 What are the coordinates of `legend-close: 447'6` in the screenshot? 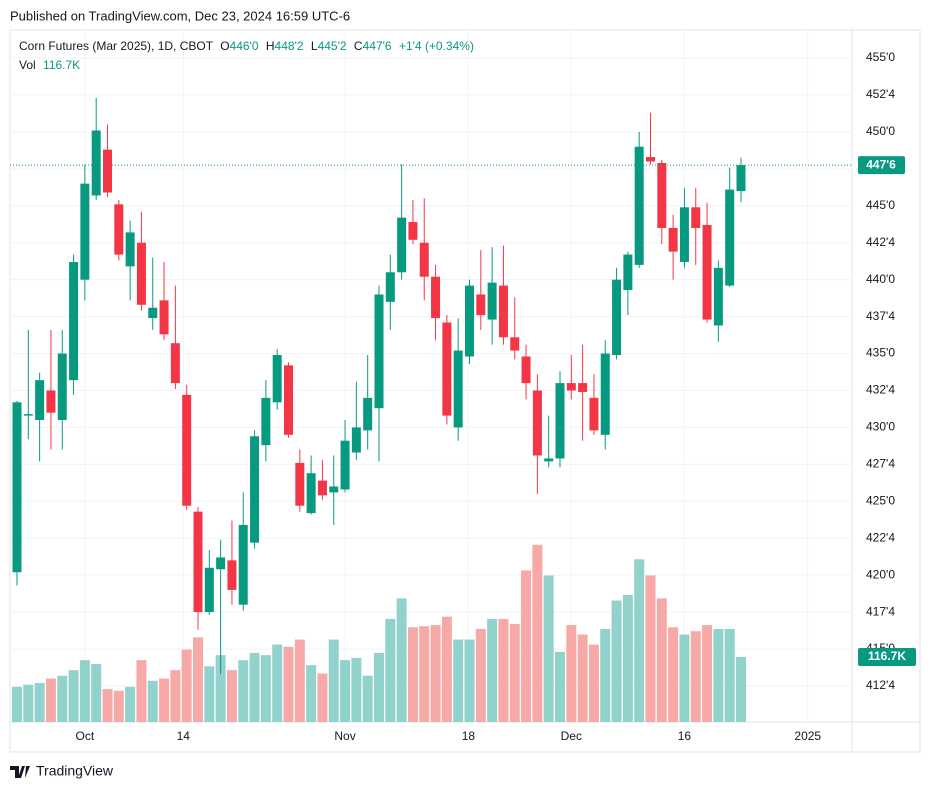 It's located at (377, 46).